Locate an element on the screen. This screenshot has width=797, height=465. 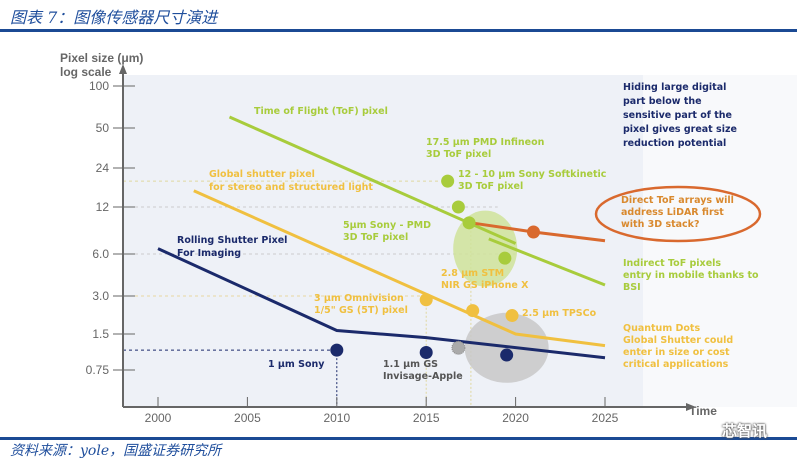
point-label: 1.1 μm GS Invisage-Apple is located at coordinates (423, 370).